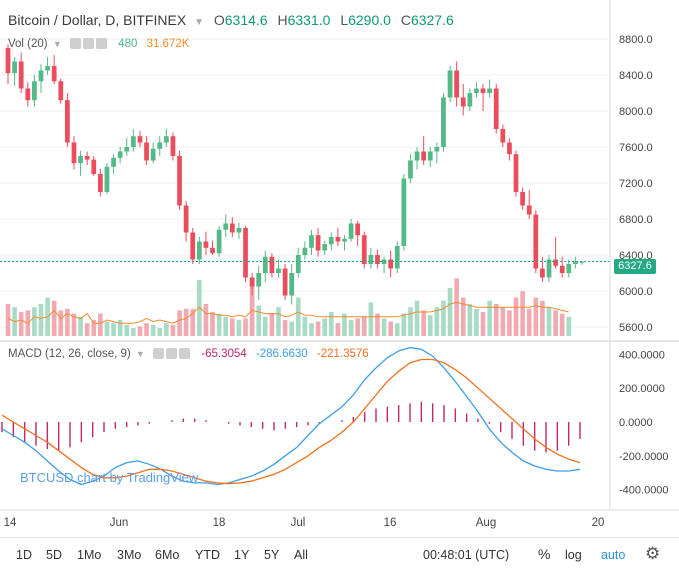 This screenshot has width=679, height=574. Describe the element at coordinates (466, 555) in the screenshot. I see `utc-clock: 00:48:01 (UTC)` at that location.